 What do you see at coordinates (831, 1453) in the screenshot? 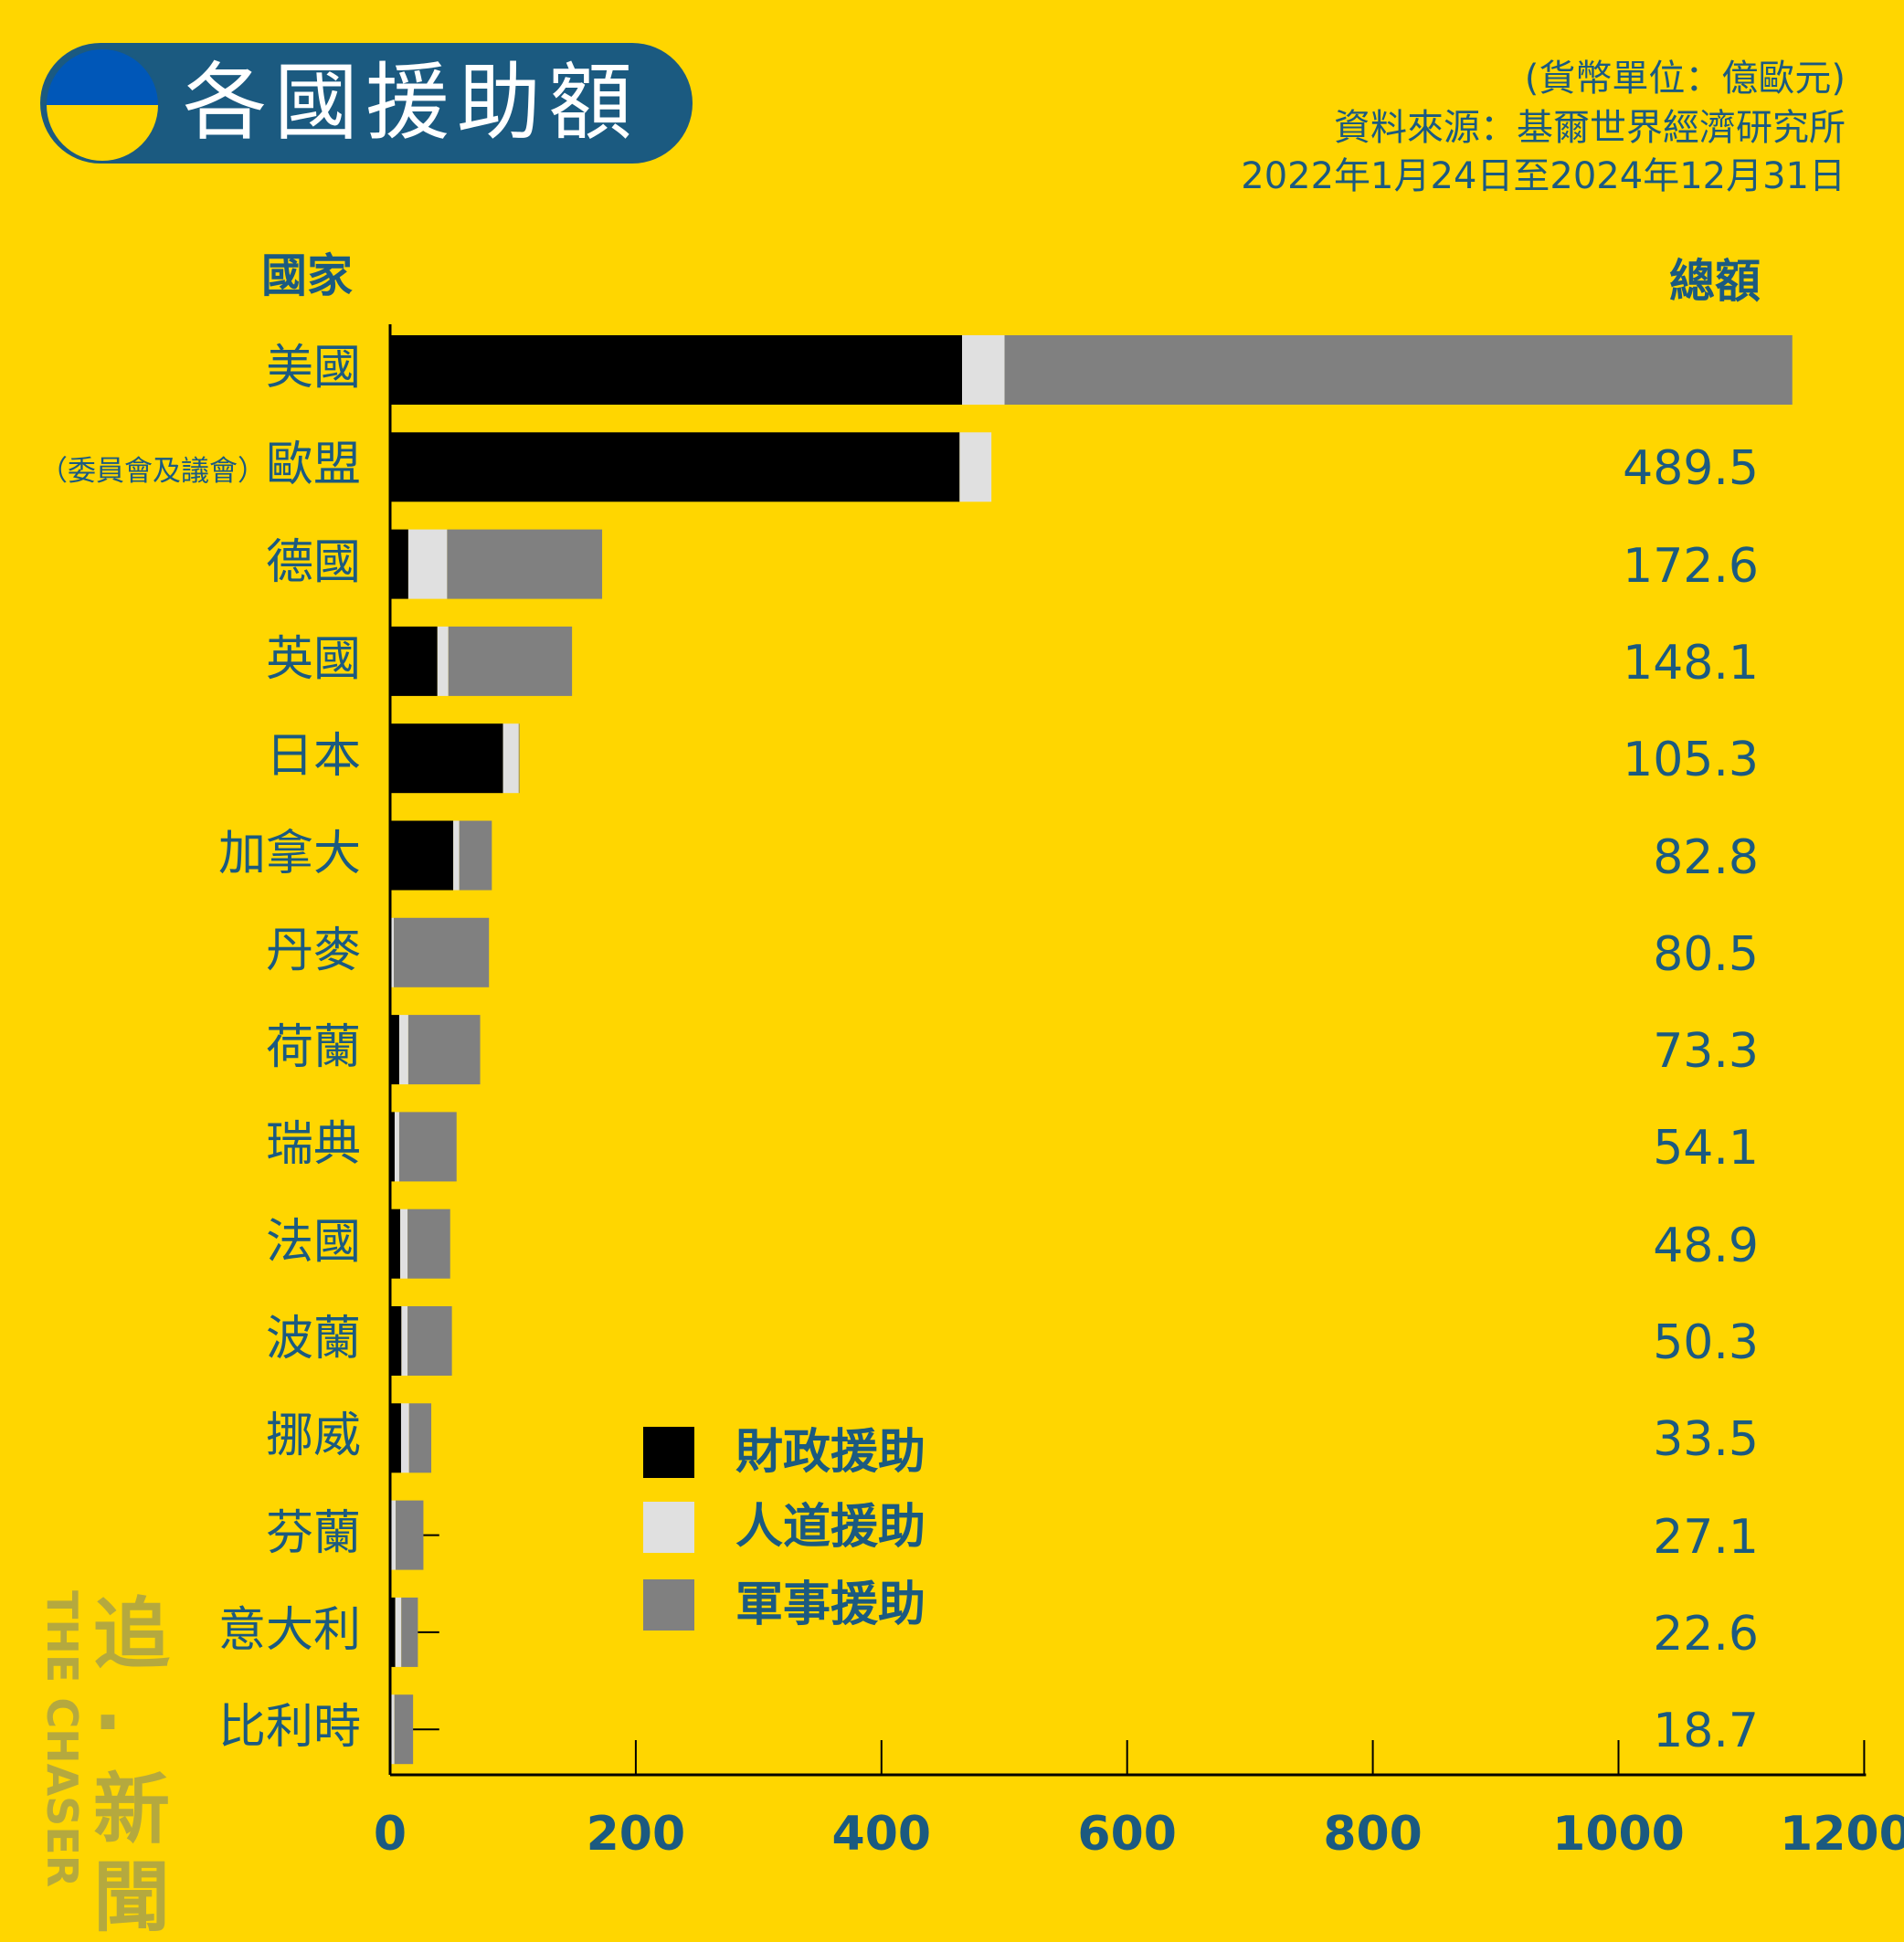
I see `legend-label-financial: 財政援助` at bounding box center [831, 1453].